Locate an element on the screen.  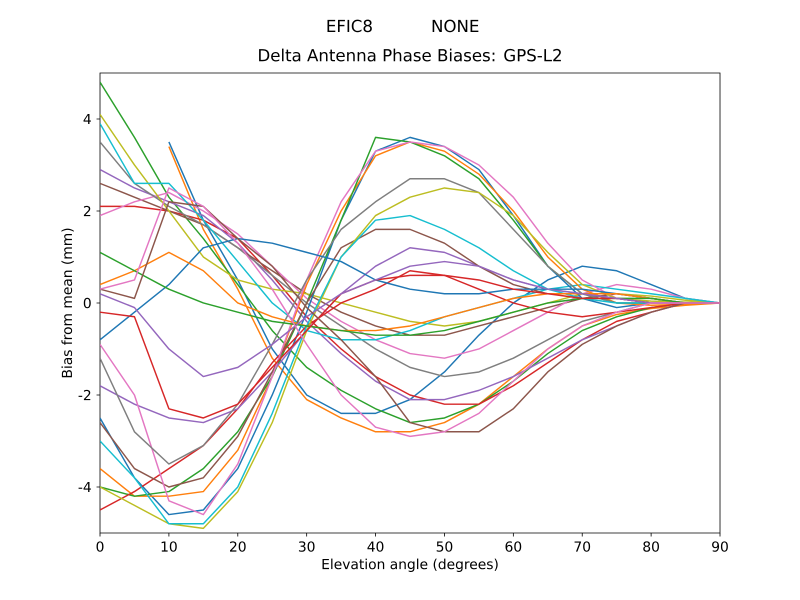
y-tick-label: 4 is located at coordinates (87, 119).